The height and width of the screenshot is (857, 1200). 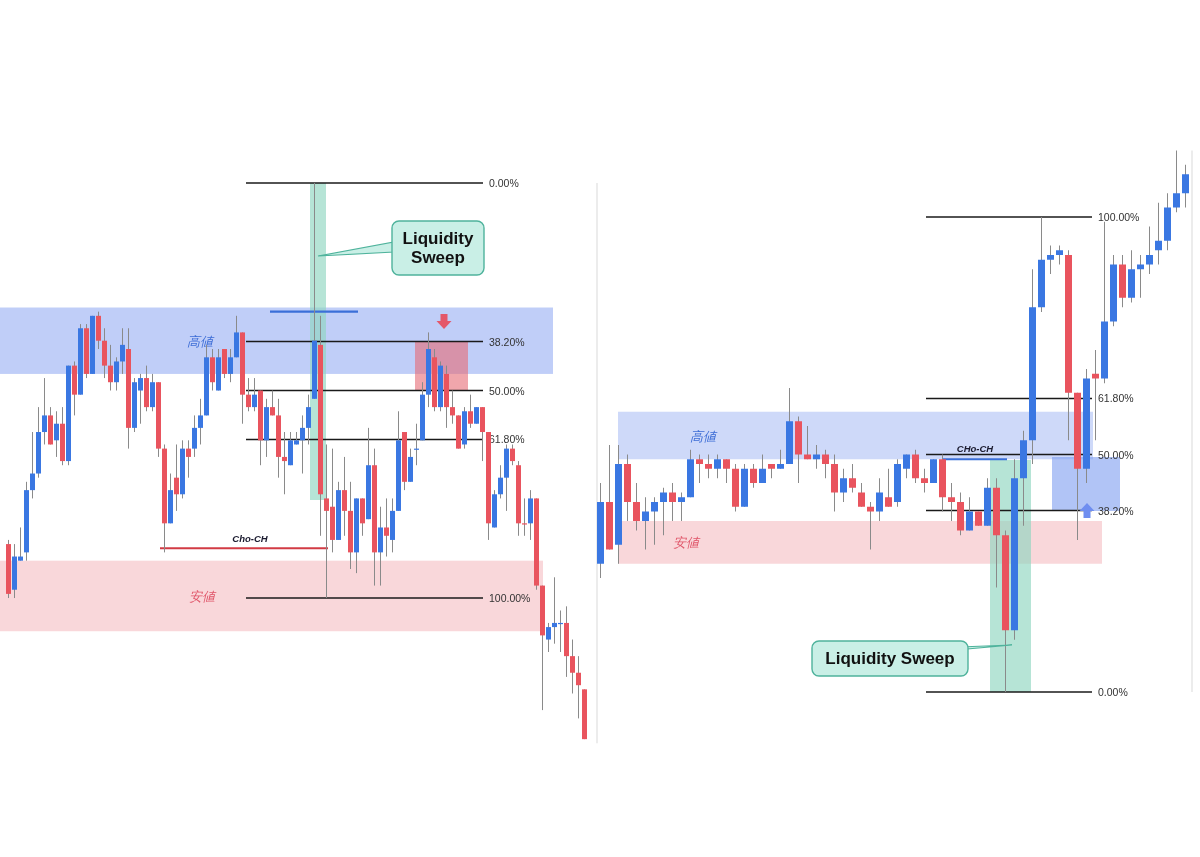 I want to click on ref-line-label: CHo-CH, so click(x=975, y=449).